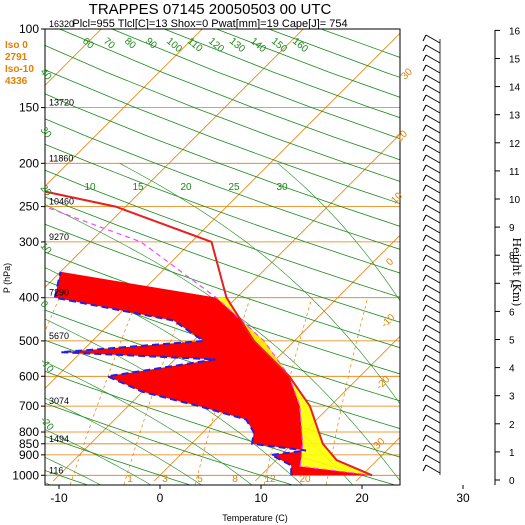 The height and width of the screenshot is (525, 525). I want to click on mixing-ratio-bottom-label: 8, so click(235, 479).